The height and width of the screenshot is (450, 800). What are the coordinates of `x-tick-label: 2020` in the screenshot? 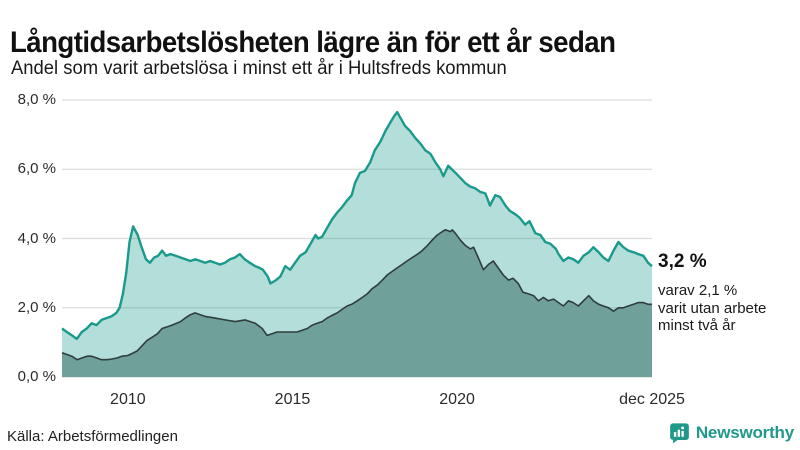 It's located at (457, 399).